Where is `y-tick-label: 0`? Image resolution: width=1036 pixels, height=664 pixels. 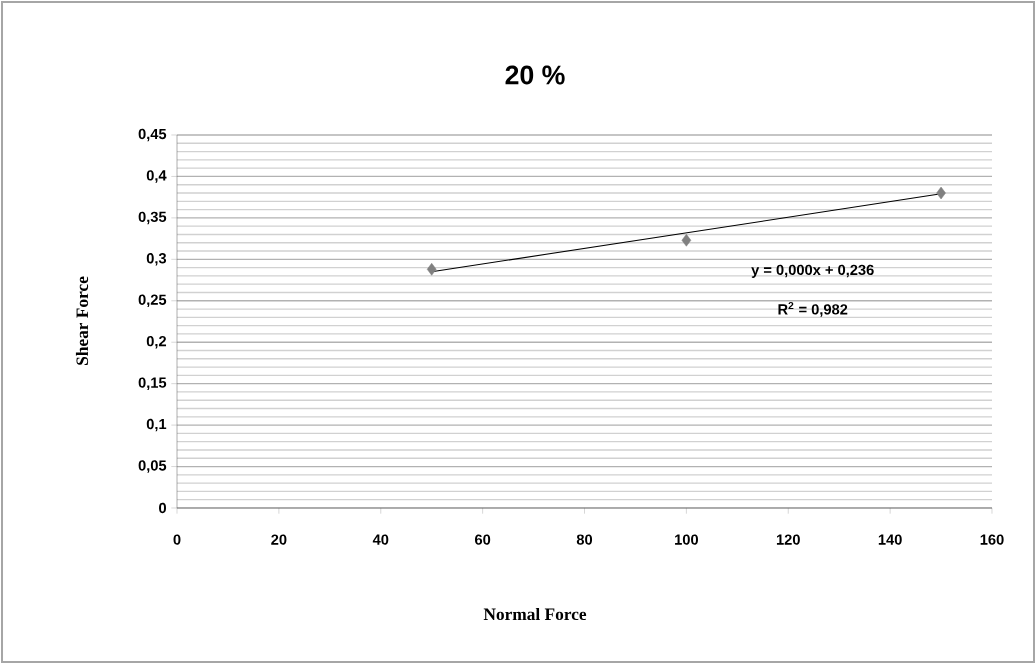 y-tick-label: 0 is located at coordinates (162, 508).